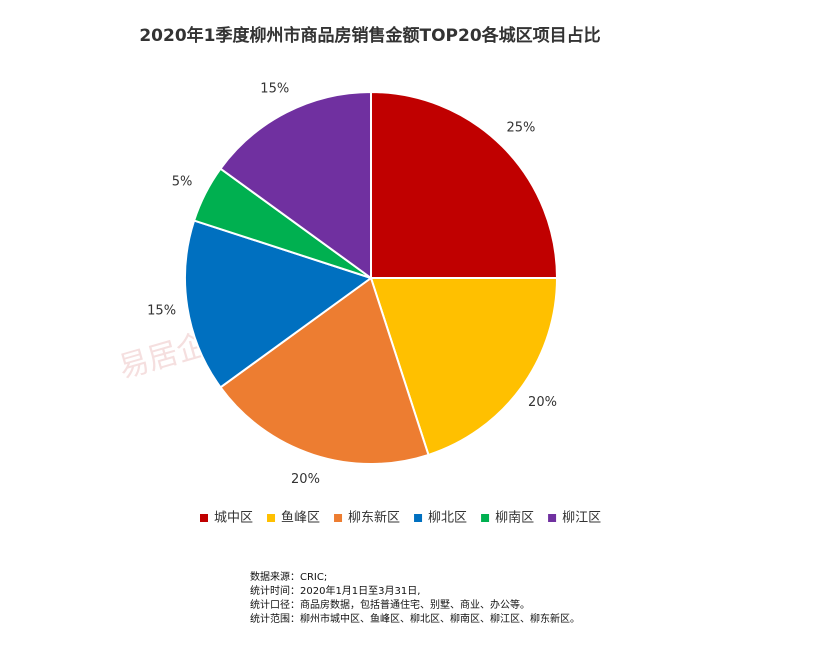 The width and height of the screenshot is (822, 651). What do you see at coordinates (369, 35) in the screenshot?
I see `chart-title: 2020年1季度柳州市商品房销售金额TOP20各城区项目占比` at bounding box center [369, 35].